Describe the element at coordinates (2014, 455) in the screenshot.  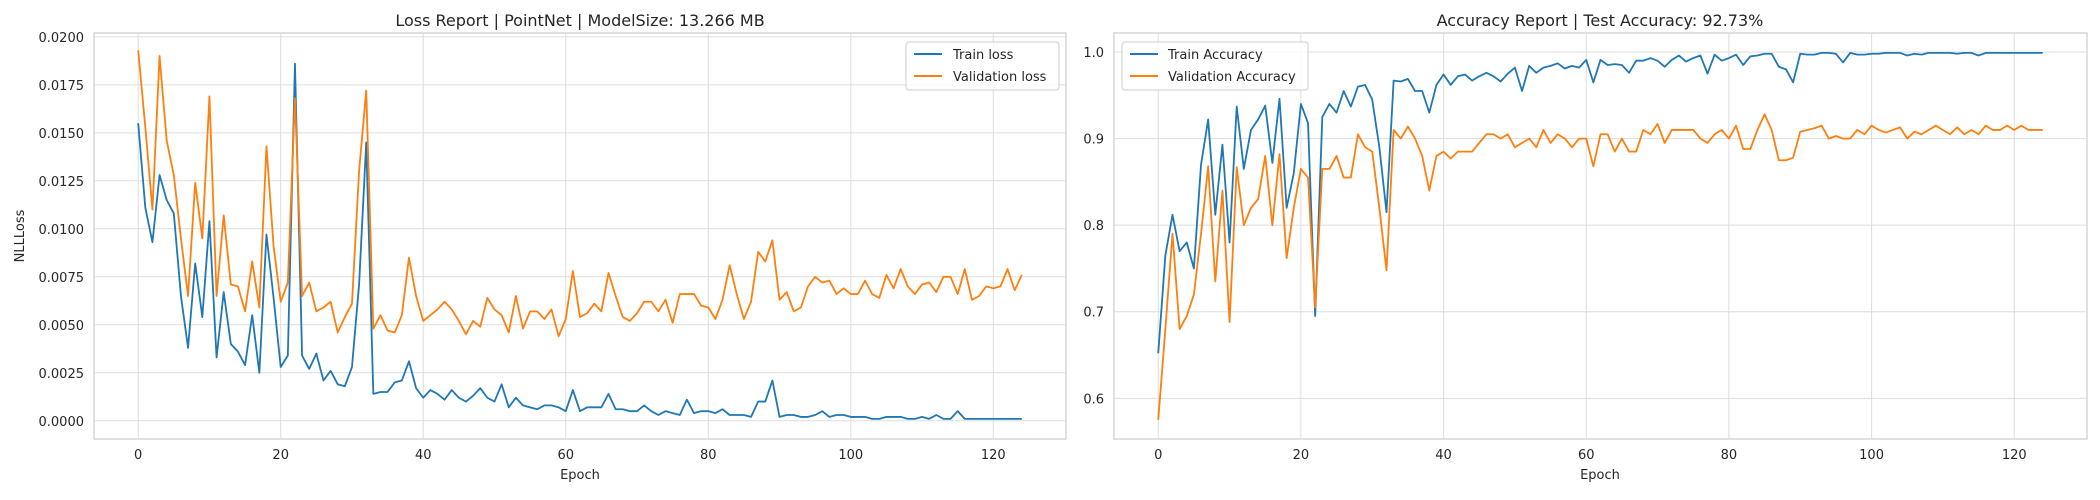
I see `x-tick-label: 120` at that location.